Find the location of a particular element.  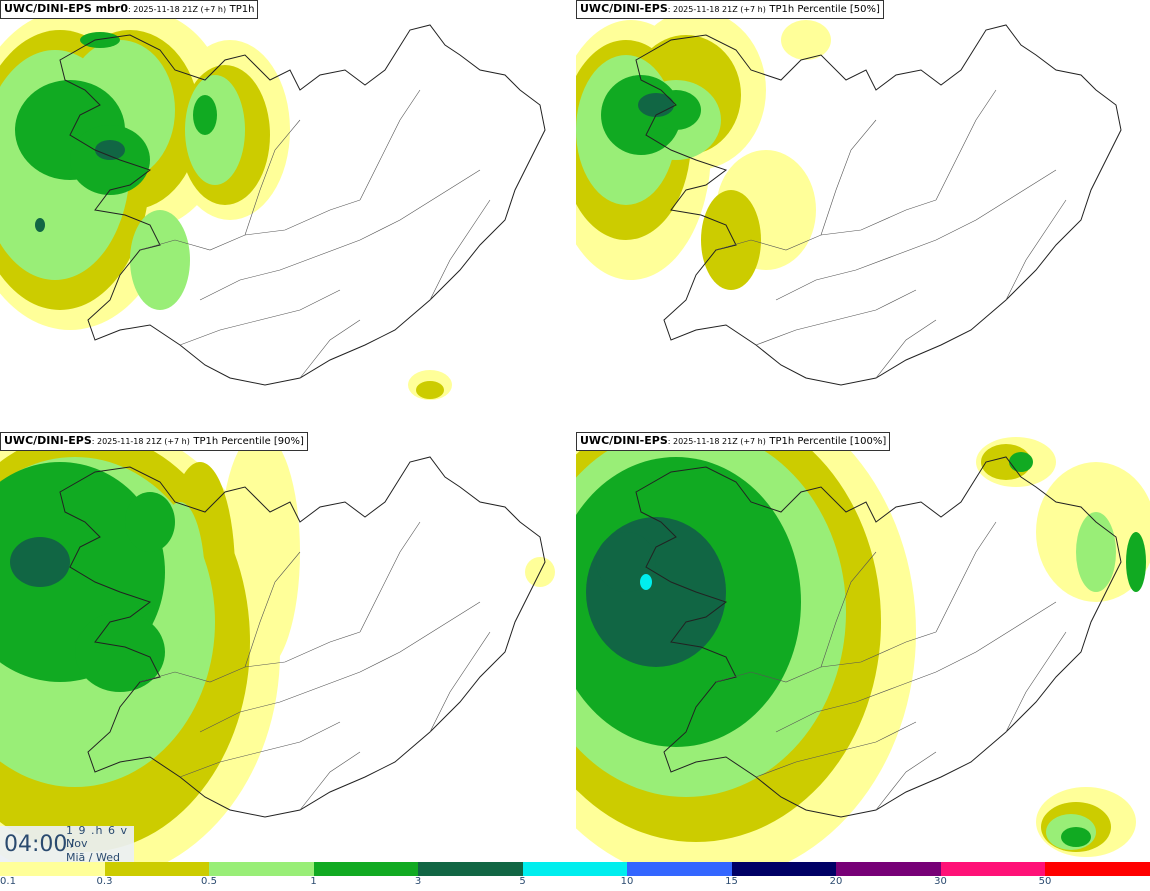

model-label: UWC/DINI-EPS mbr0 is located at coordinates (66, 8).